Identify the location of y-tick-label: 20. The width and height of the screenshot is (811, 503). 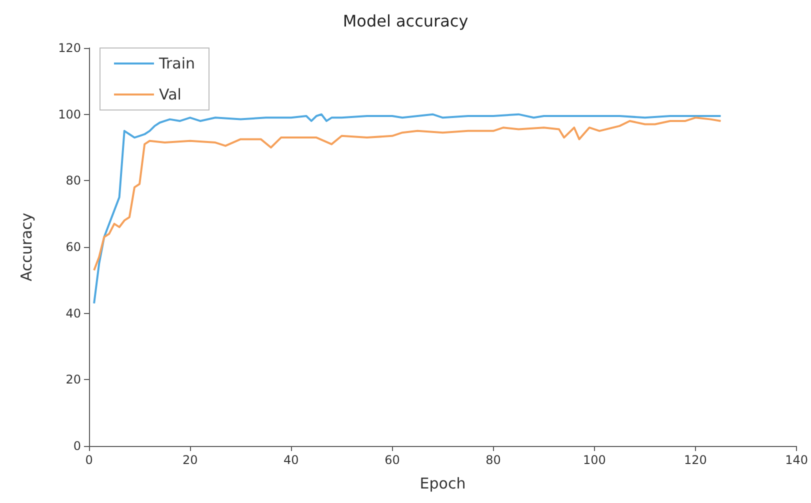
(73, 379).